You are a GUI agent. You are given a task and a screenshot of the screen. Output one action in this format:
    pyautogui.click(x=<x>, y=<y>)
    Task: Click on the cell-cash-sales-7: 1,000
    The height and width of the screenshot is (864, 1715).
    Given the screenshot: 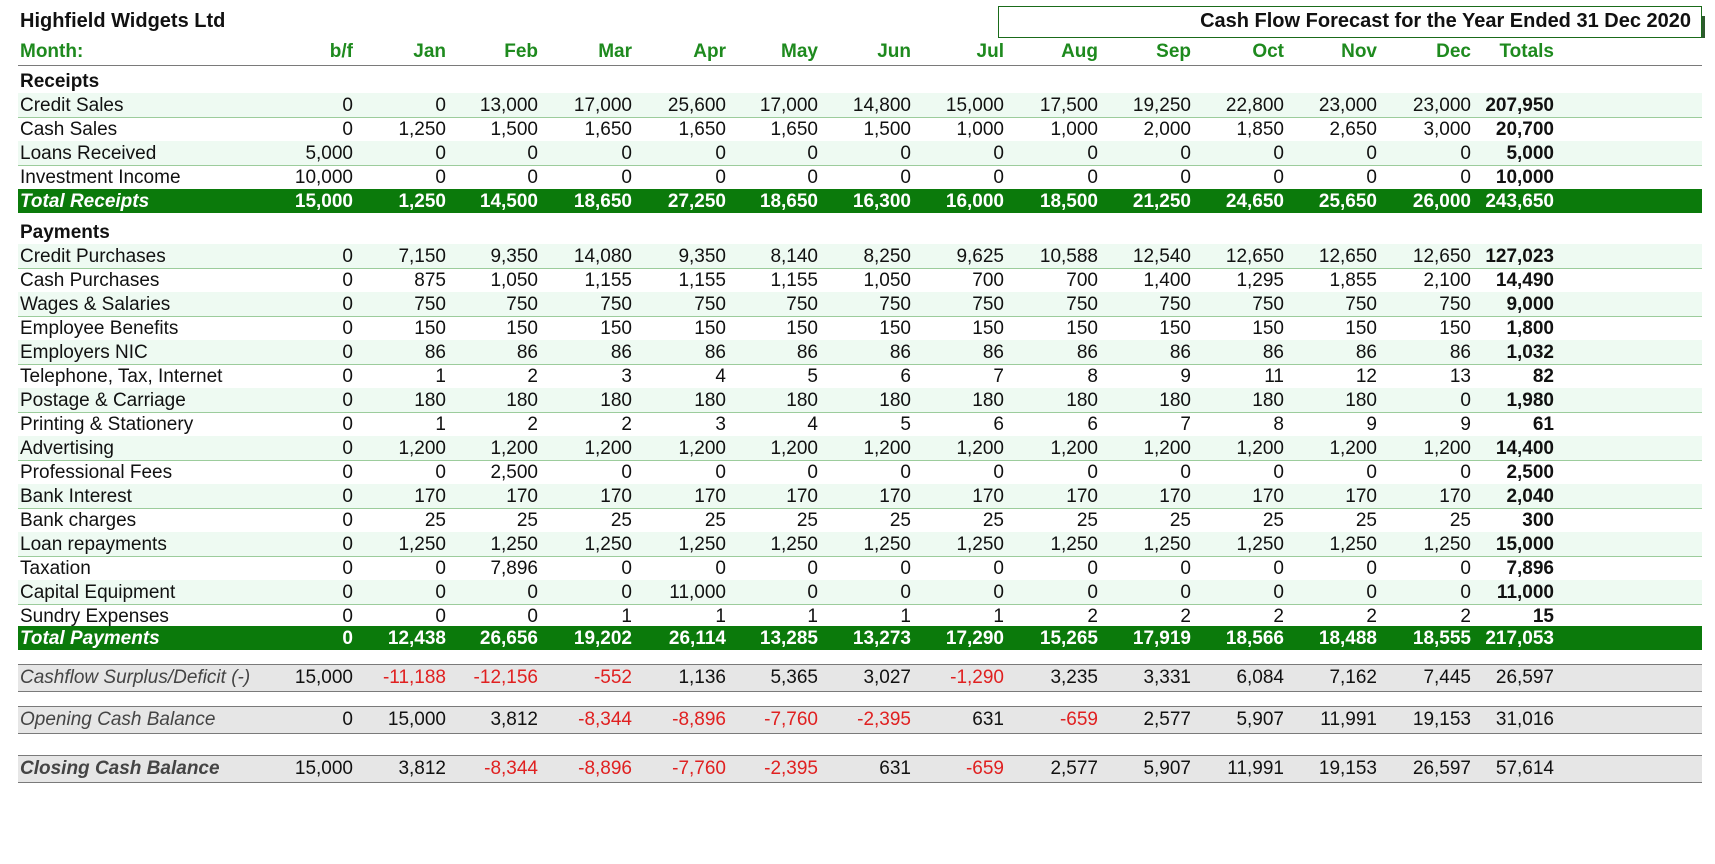 What is the action you would take?
    pyautogui.click(x=980, y=129)
    